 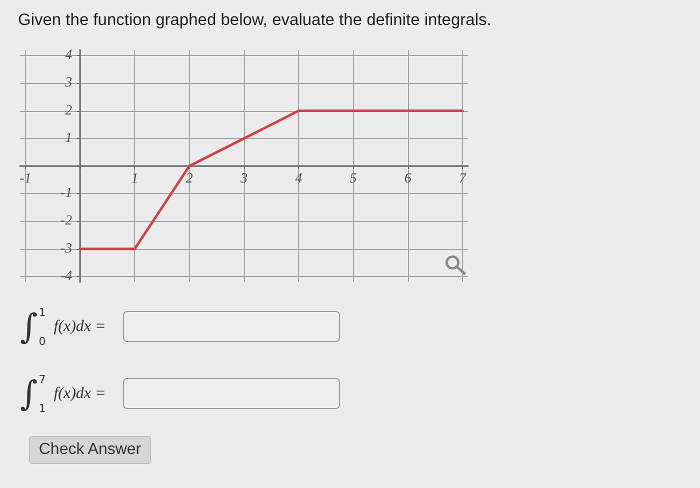 I want to click on x-tick-label: 3, so click(x=244, y=179).